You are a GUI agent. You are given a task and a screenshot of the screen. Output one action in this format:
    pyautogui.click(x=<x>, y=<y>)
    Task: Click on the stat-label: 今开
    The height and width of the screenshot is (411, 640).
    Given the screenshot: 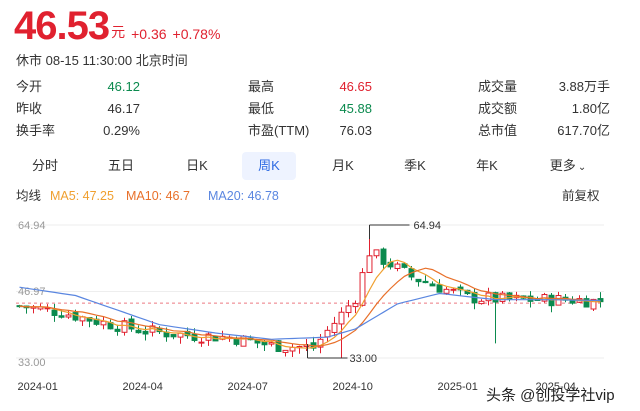 What is the action you would take?
    pyautogui.click(x=29, y=86)
    